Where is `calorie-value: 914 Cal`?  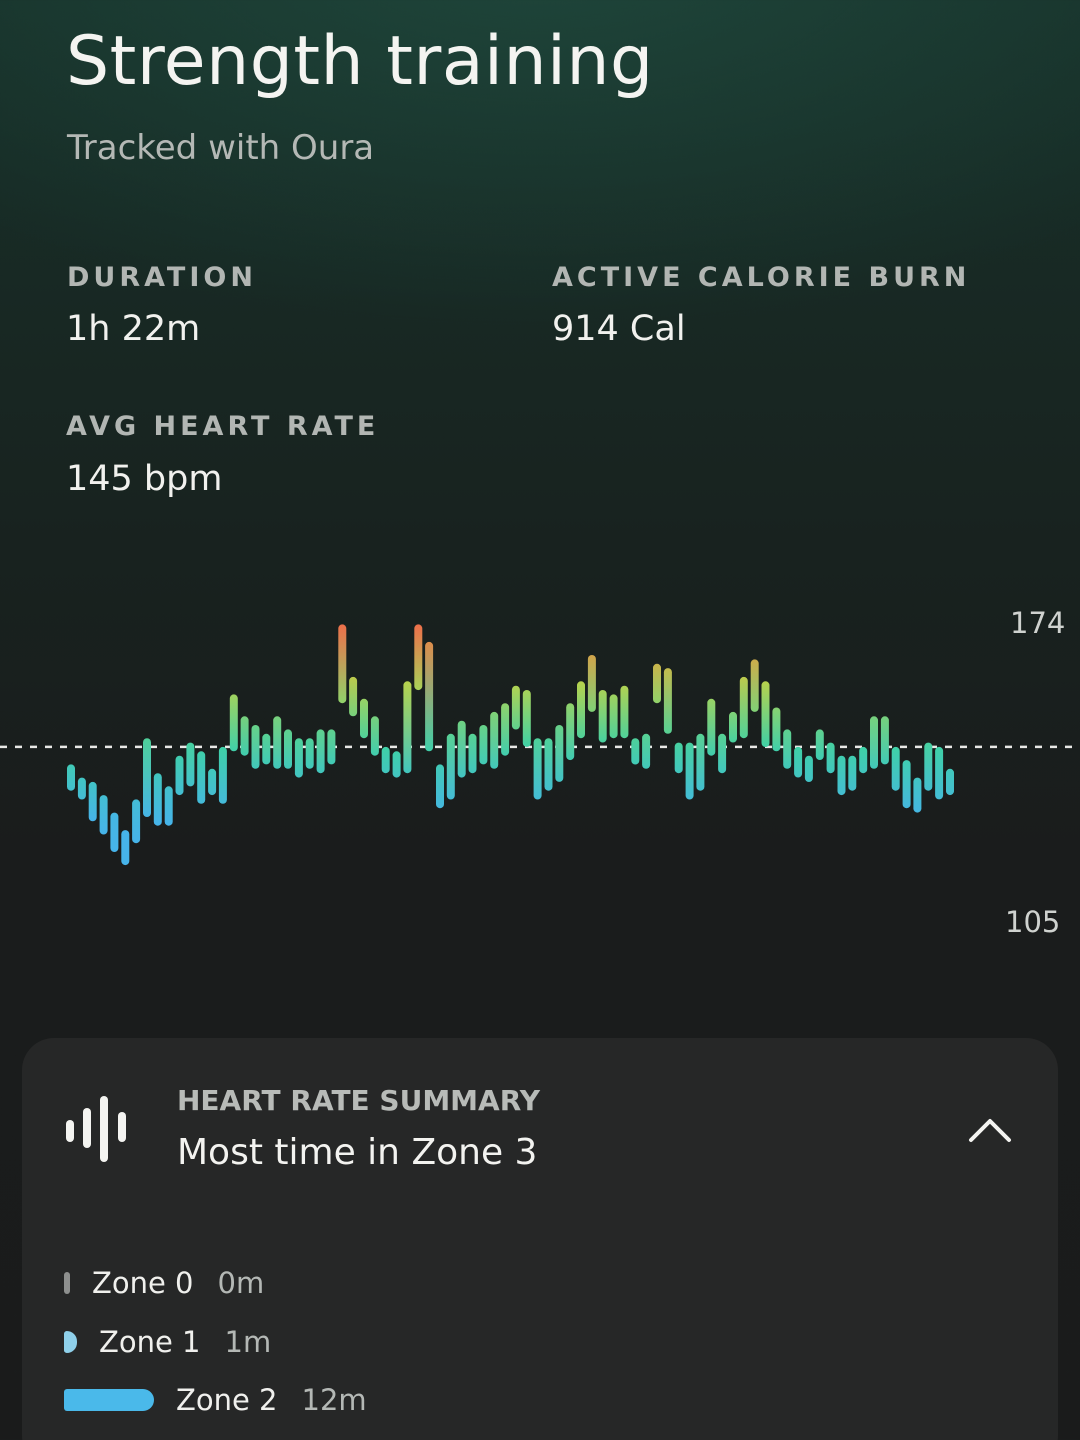
calorie-value: 914 Cal is located at coordinates (619, 329).